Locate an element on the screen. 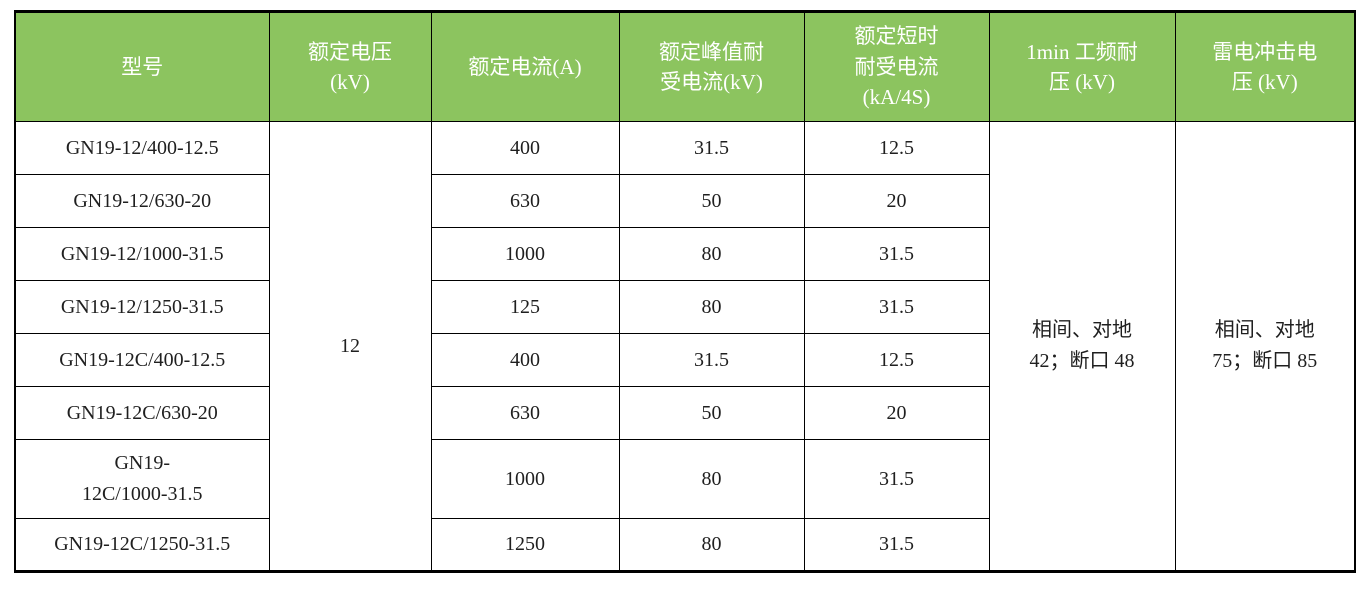 The image size is (1366, 590). cell-model: GN19-12/1250-31.5 is located at coordinates (142, 307).